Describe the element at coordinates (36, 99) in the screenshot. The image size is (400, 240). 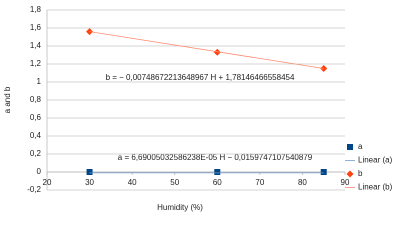
I see `y-tick-label: 0,8` at that location.